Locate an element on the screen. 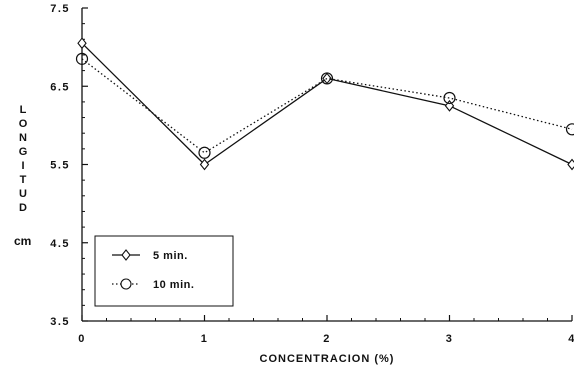 The height and width of the screenshot is (369, 574). y-tick-label: 6.5 is located at coordinates (60, 87).